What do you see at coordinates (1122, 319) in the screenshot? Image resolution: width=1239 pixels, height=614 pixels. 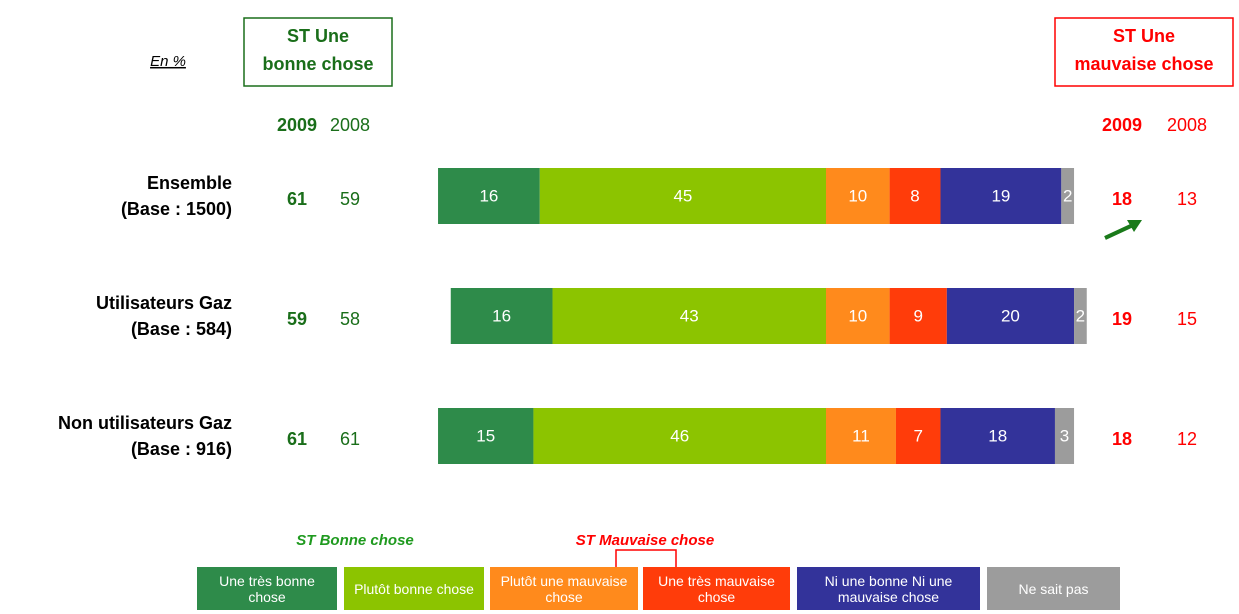 I see `summary-value: 19` at bounding box center [1122, 319].